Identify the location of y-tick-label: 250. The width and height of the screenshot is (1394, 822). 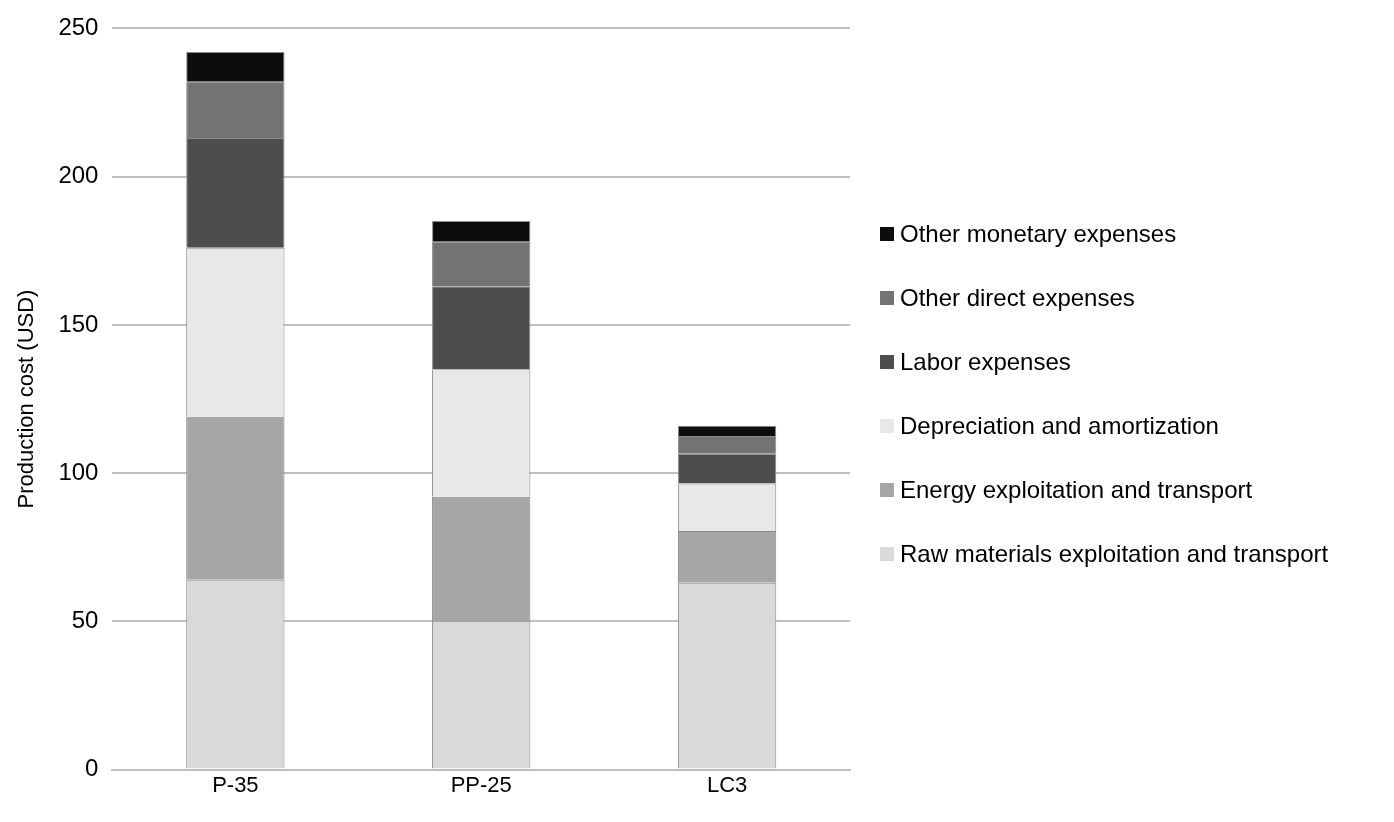
(78, 27).